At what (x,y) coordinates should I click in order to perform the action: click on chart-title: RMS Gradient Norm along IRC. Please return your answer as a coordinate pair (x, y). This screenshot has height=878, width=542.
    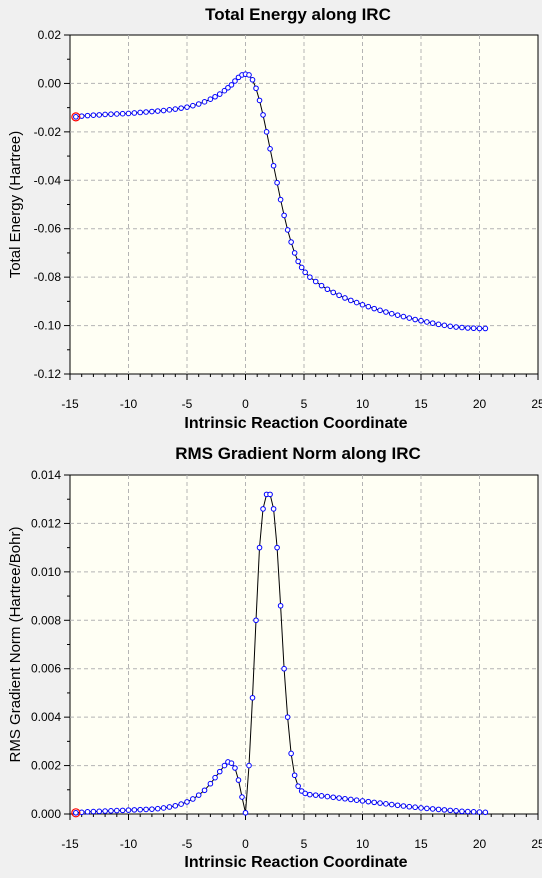
    Looking at the image, I should click on (298, 453).